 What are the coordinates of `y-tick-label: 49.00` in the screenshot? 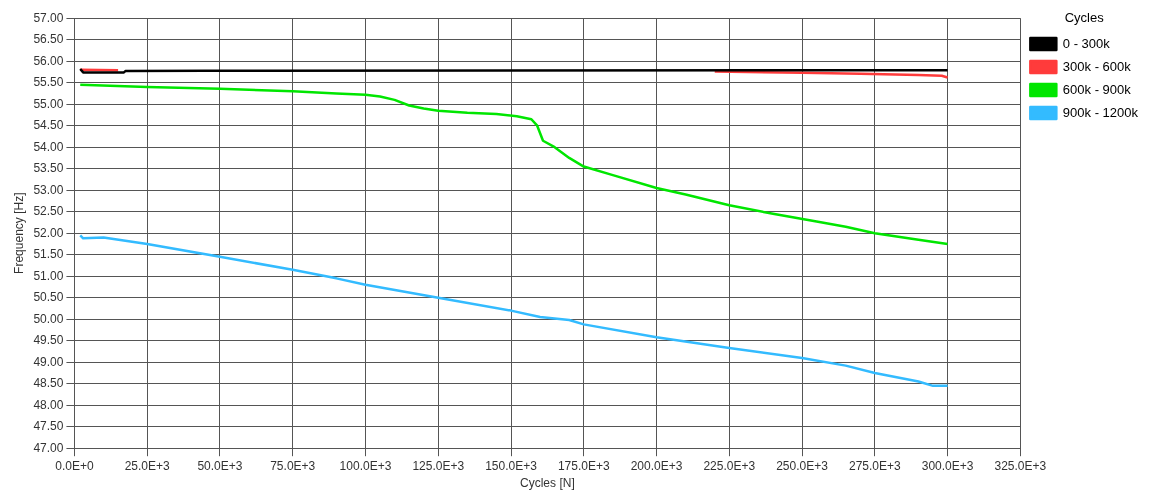 It's located at (48, 361).